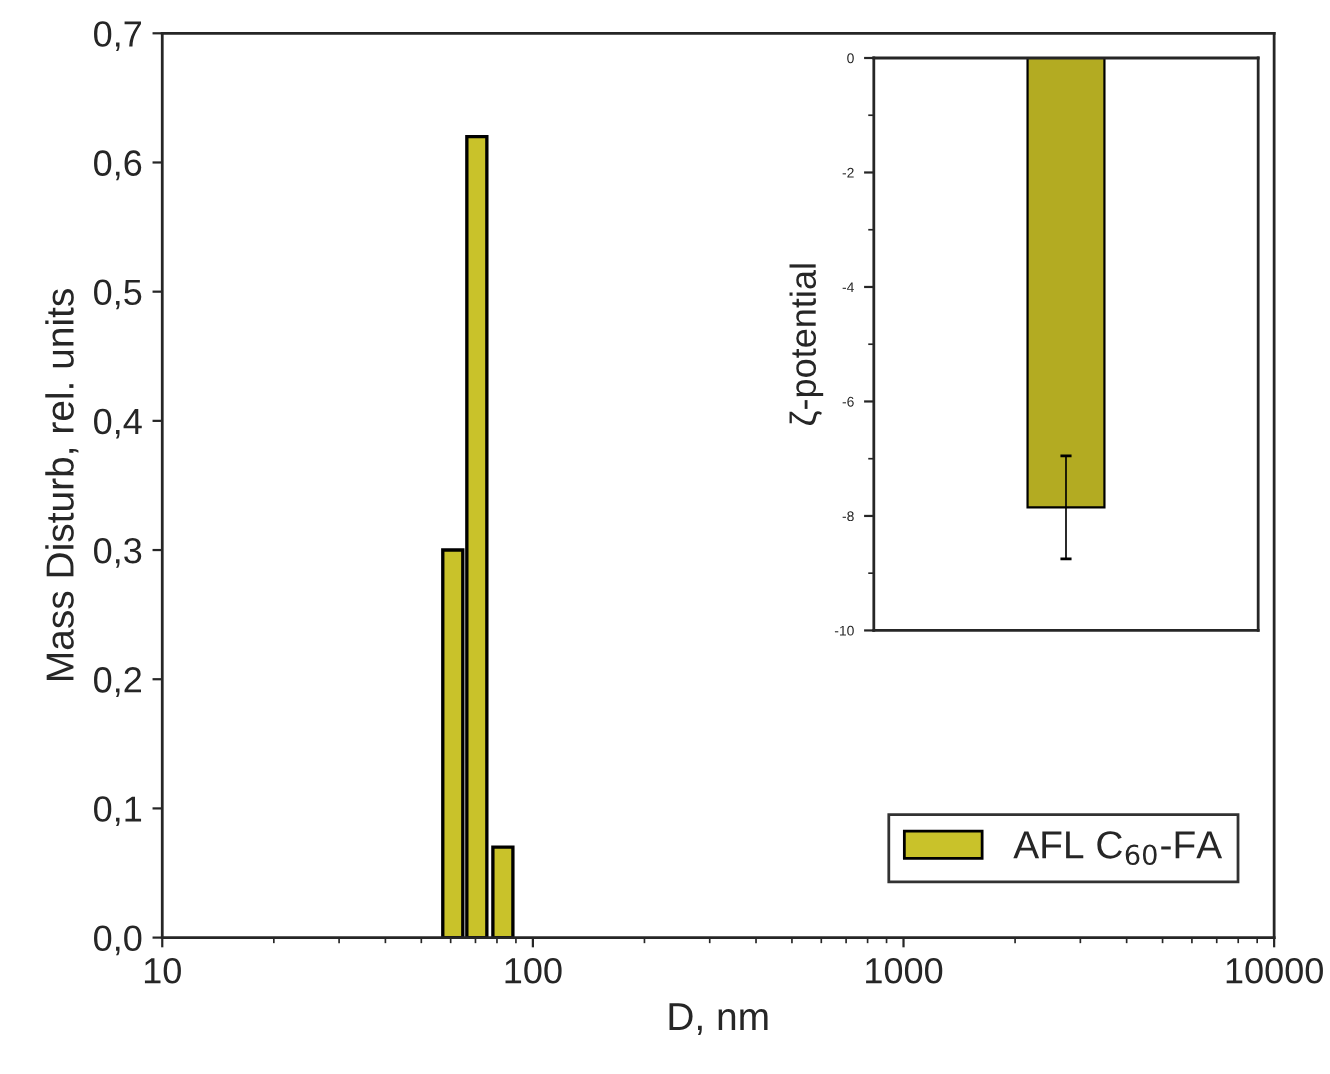  What do you see at coordinates (118, 36) in the screenshot?
I see `y-tick-label: 0,7` at bounding box center [118, 36].